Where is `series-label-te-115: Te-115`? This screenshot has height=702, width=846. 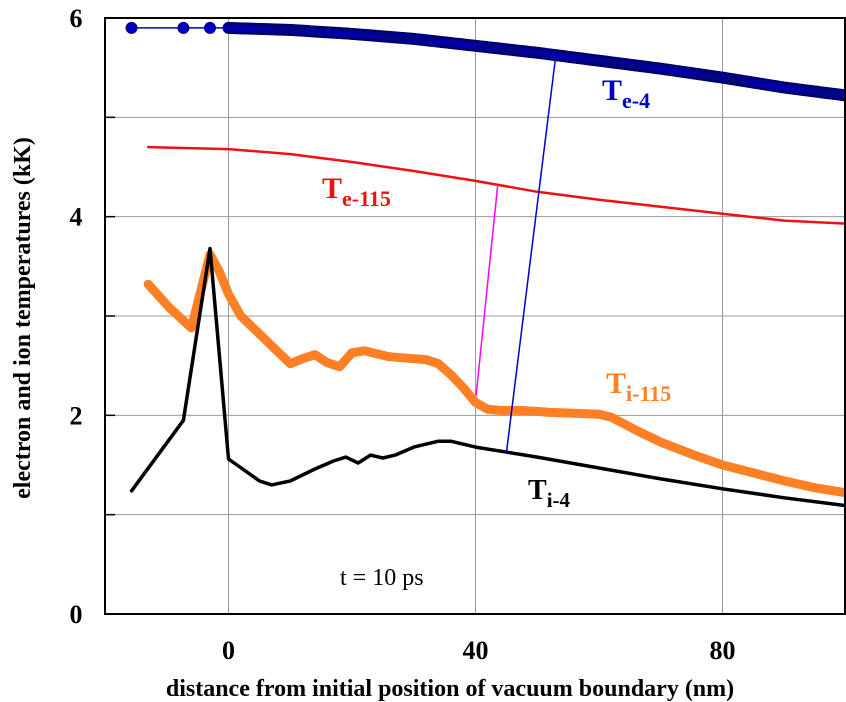
series-label-te-115: Te-115 is located at coordinates (356, 191).